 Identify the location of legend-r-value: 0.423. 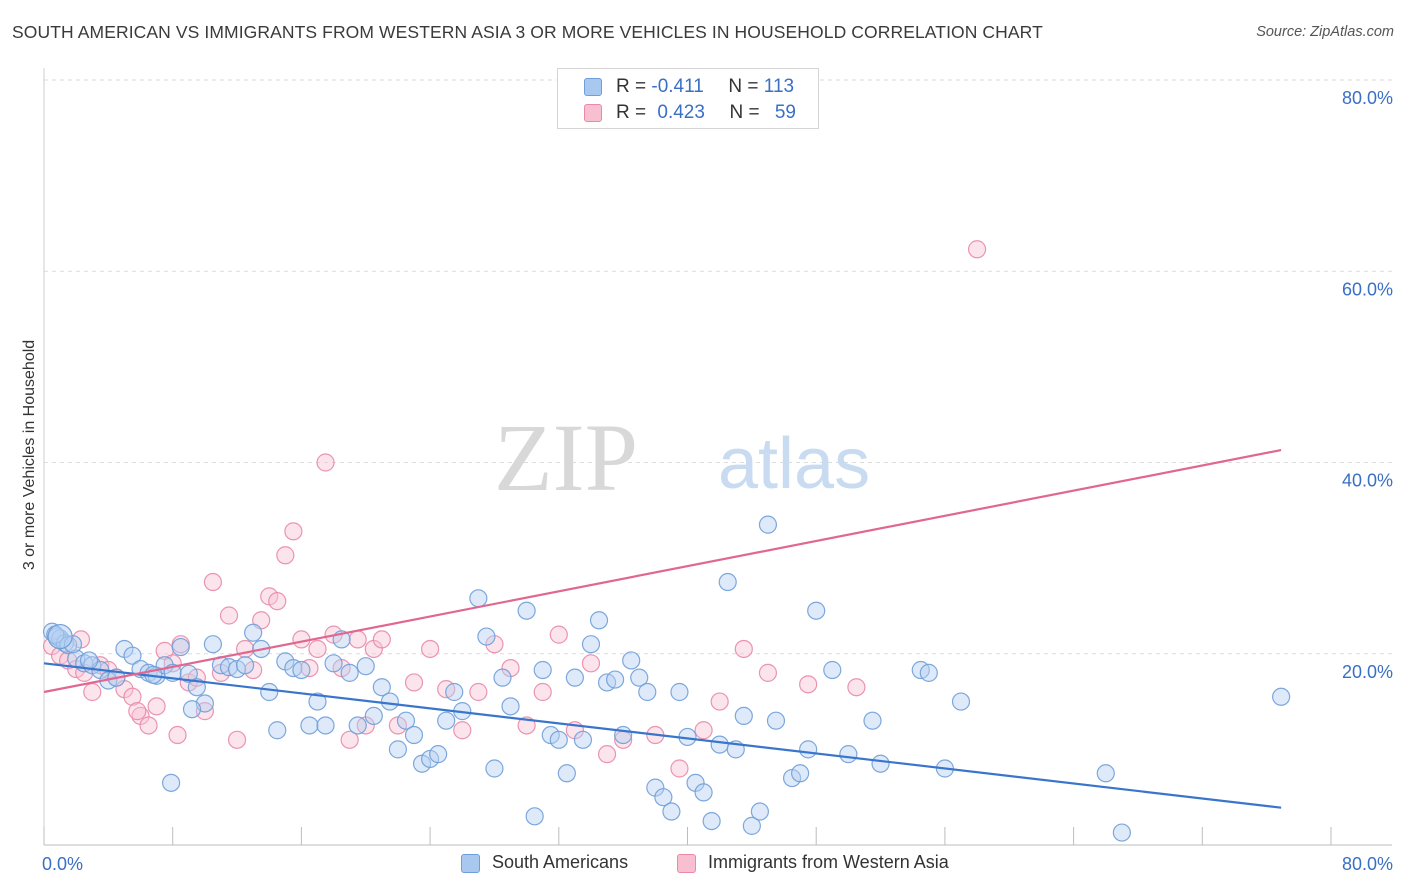
(681, 112).